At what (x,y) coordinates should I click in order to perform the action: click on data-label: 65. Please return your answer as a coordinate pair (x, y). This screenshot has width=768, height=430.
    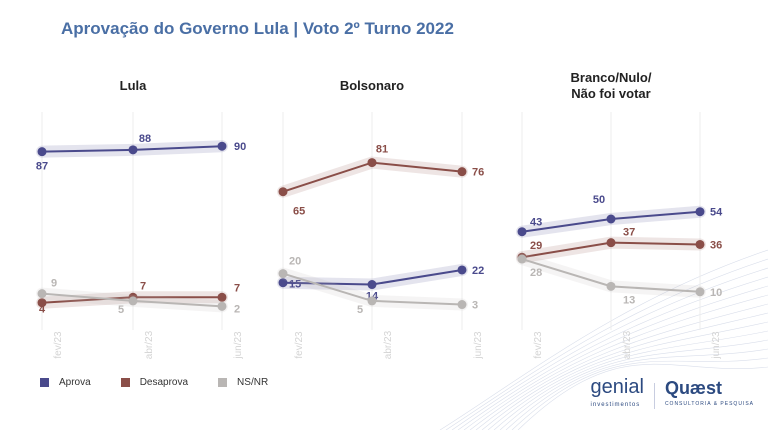
    Looking at the image, I should click on (299, 212).